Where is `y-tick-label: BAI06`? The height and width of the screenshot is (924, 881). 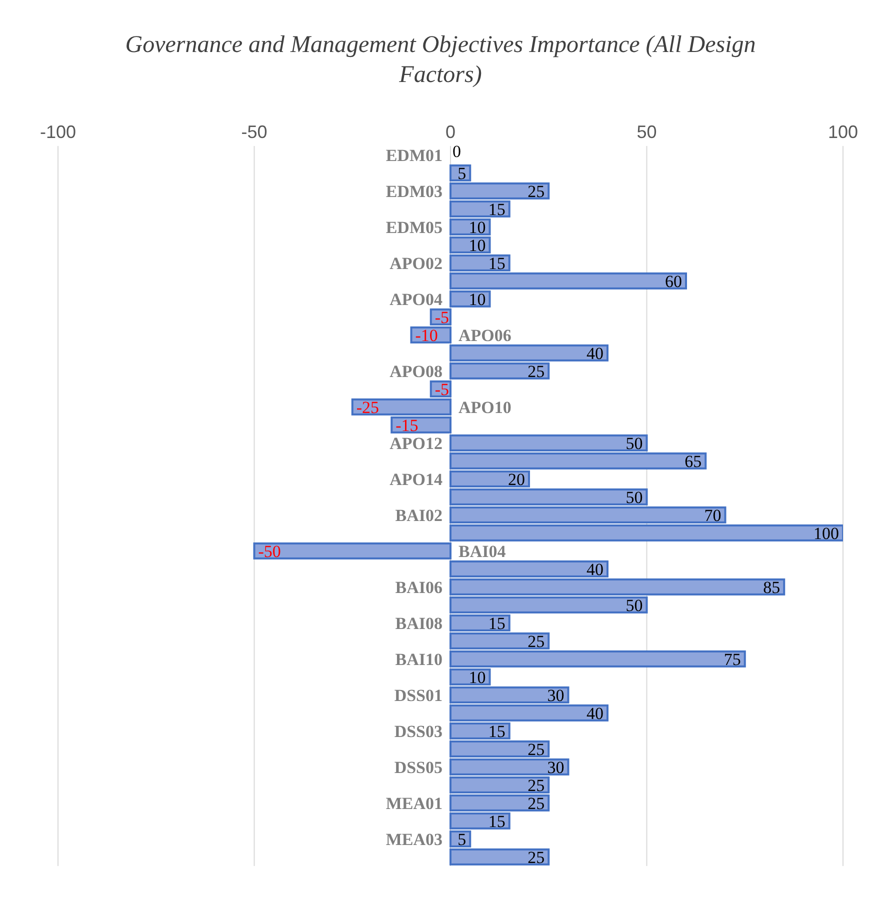 y-tick-label: BAI06 is located at coordinates (418, 587).